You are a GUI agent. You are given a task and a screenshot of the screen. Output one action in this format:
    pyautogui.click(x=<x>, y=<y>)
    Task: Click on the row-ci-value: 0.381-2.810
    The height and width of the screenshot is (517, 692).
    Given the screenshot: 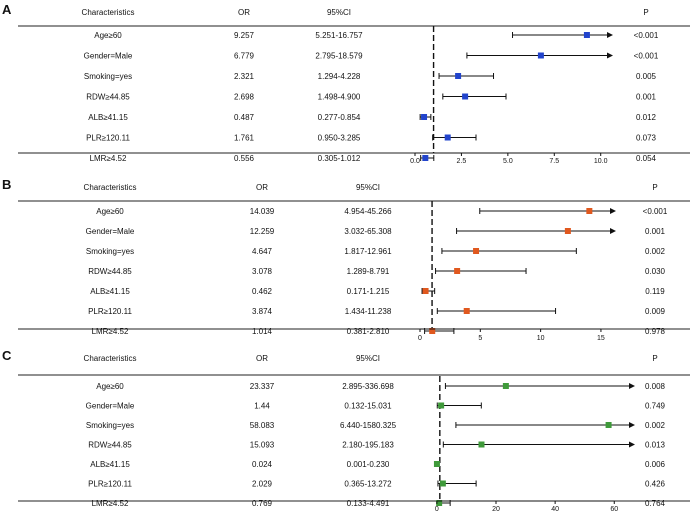 What is the action you would take?
    pyautogui.click(x=368, y=331)
    